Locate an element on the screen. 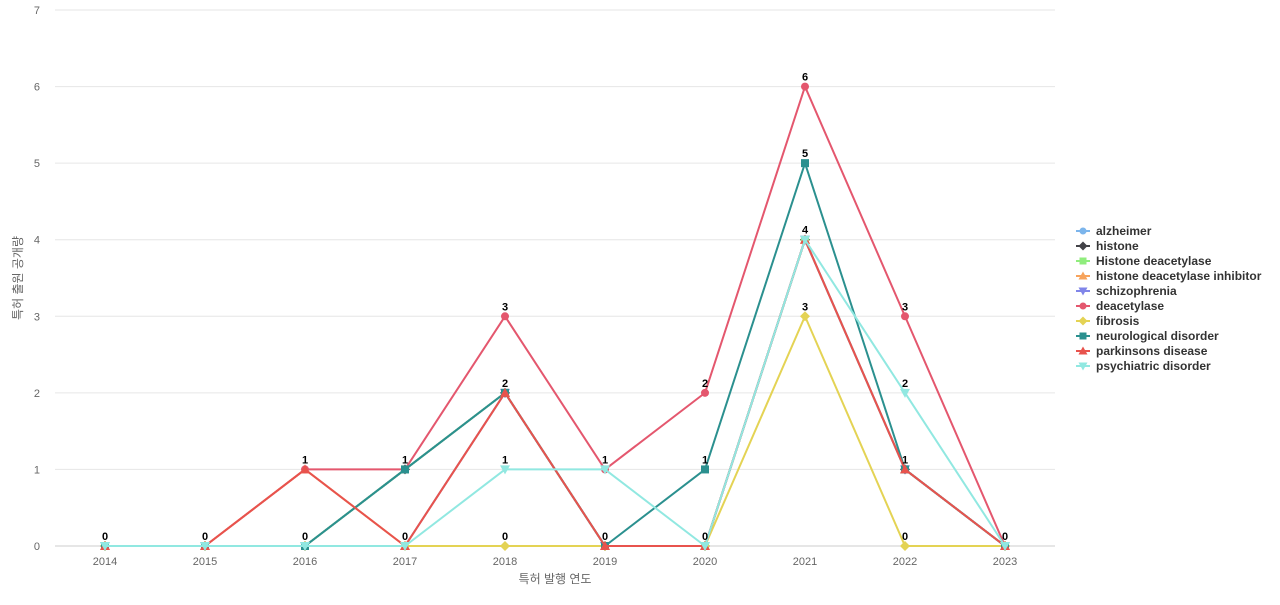  y-axis-title: 특허 출원 공개량 is located at coordinates (18, 278).